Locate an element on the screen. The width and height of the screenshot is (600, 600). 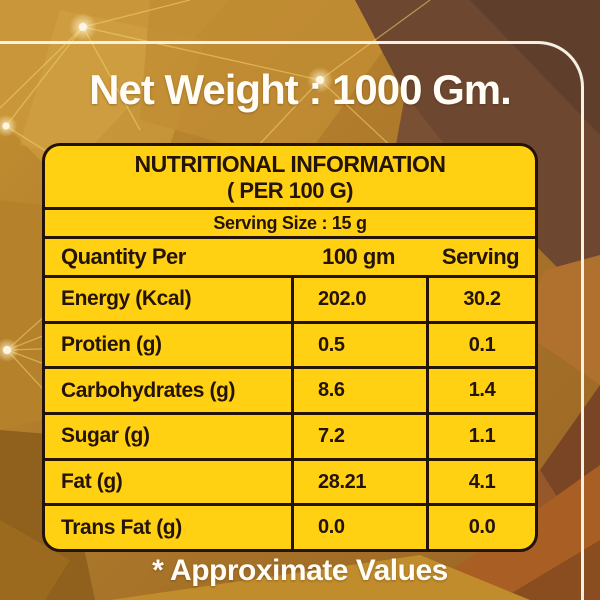
row-label: Energy (Kcal) is located at coordinates (126, 299).